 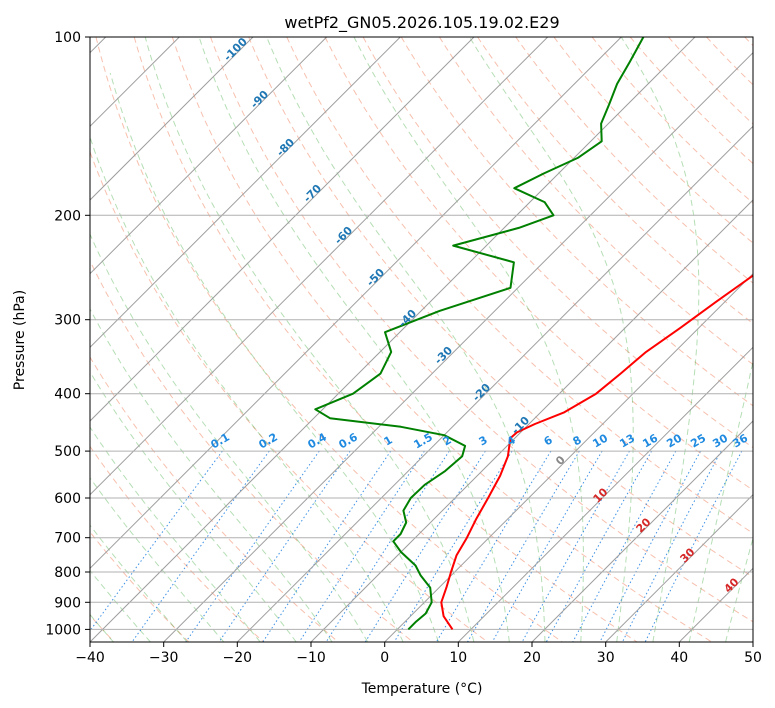 What do you see at coordinates (720, 440) in the screenshot?
I see `mixing-ratio-label: 30` at bounding box center [720, 440].